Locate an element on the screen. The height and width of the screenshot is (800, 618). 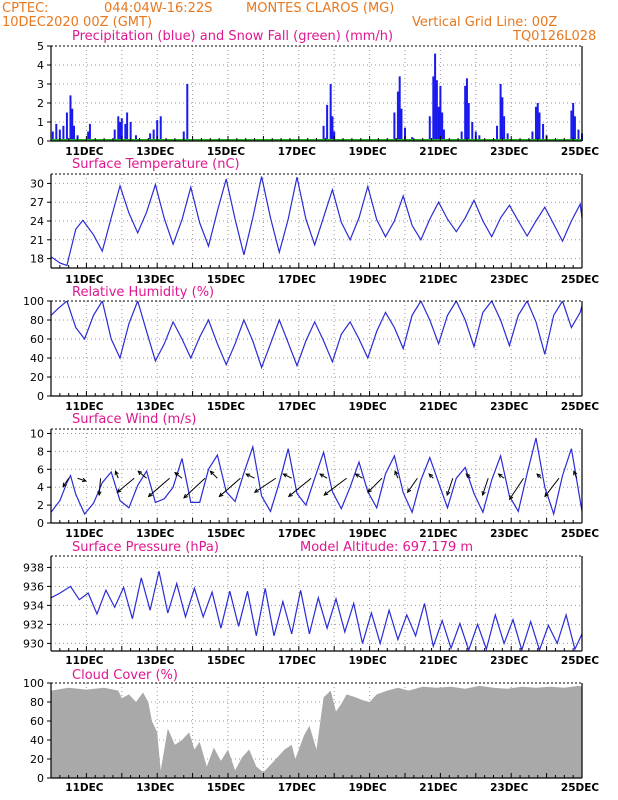
pressure-ytick-label: 930 is located at coordinates (33, 643).